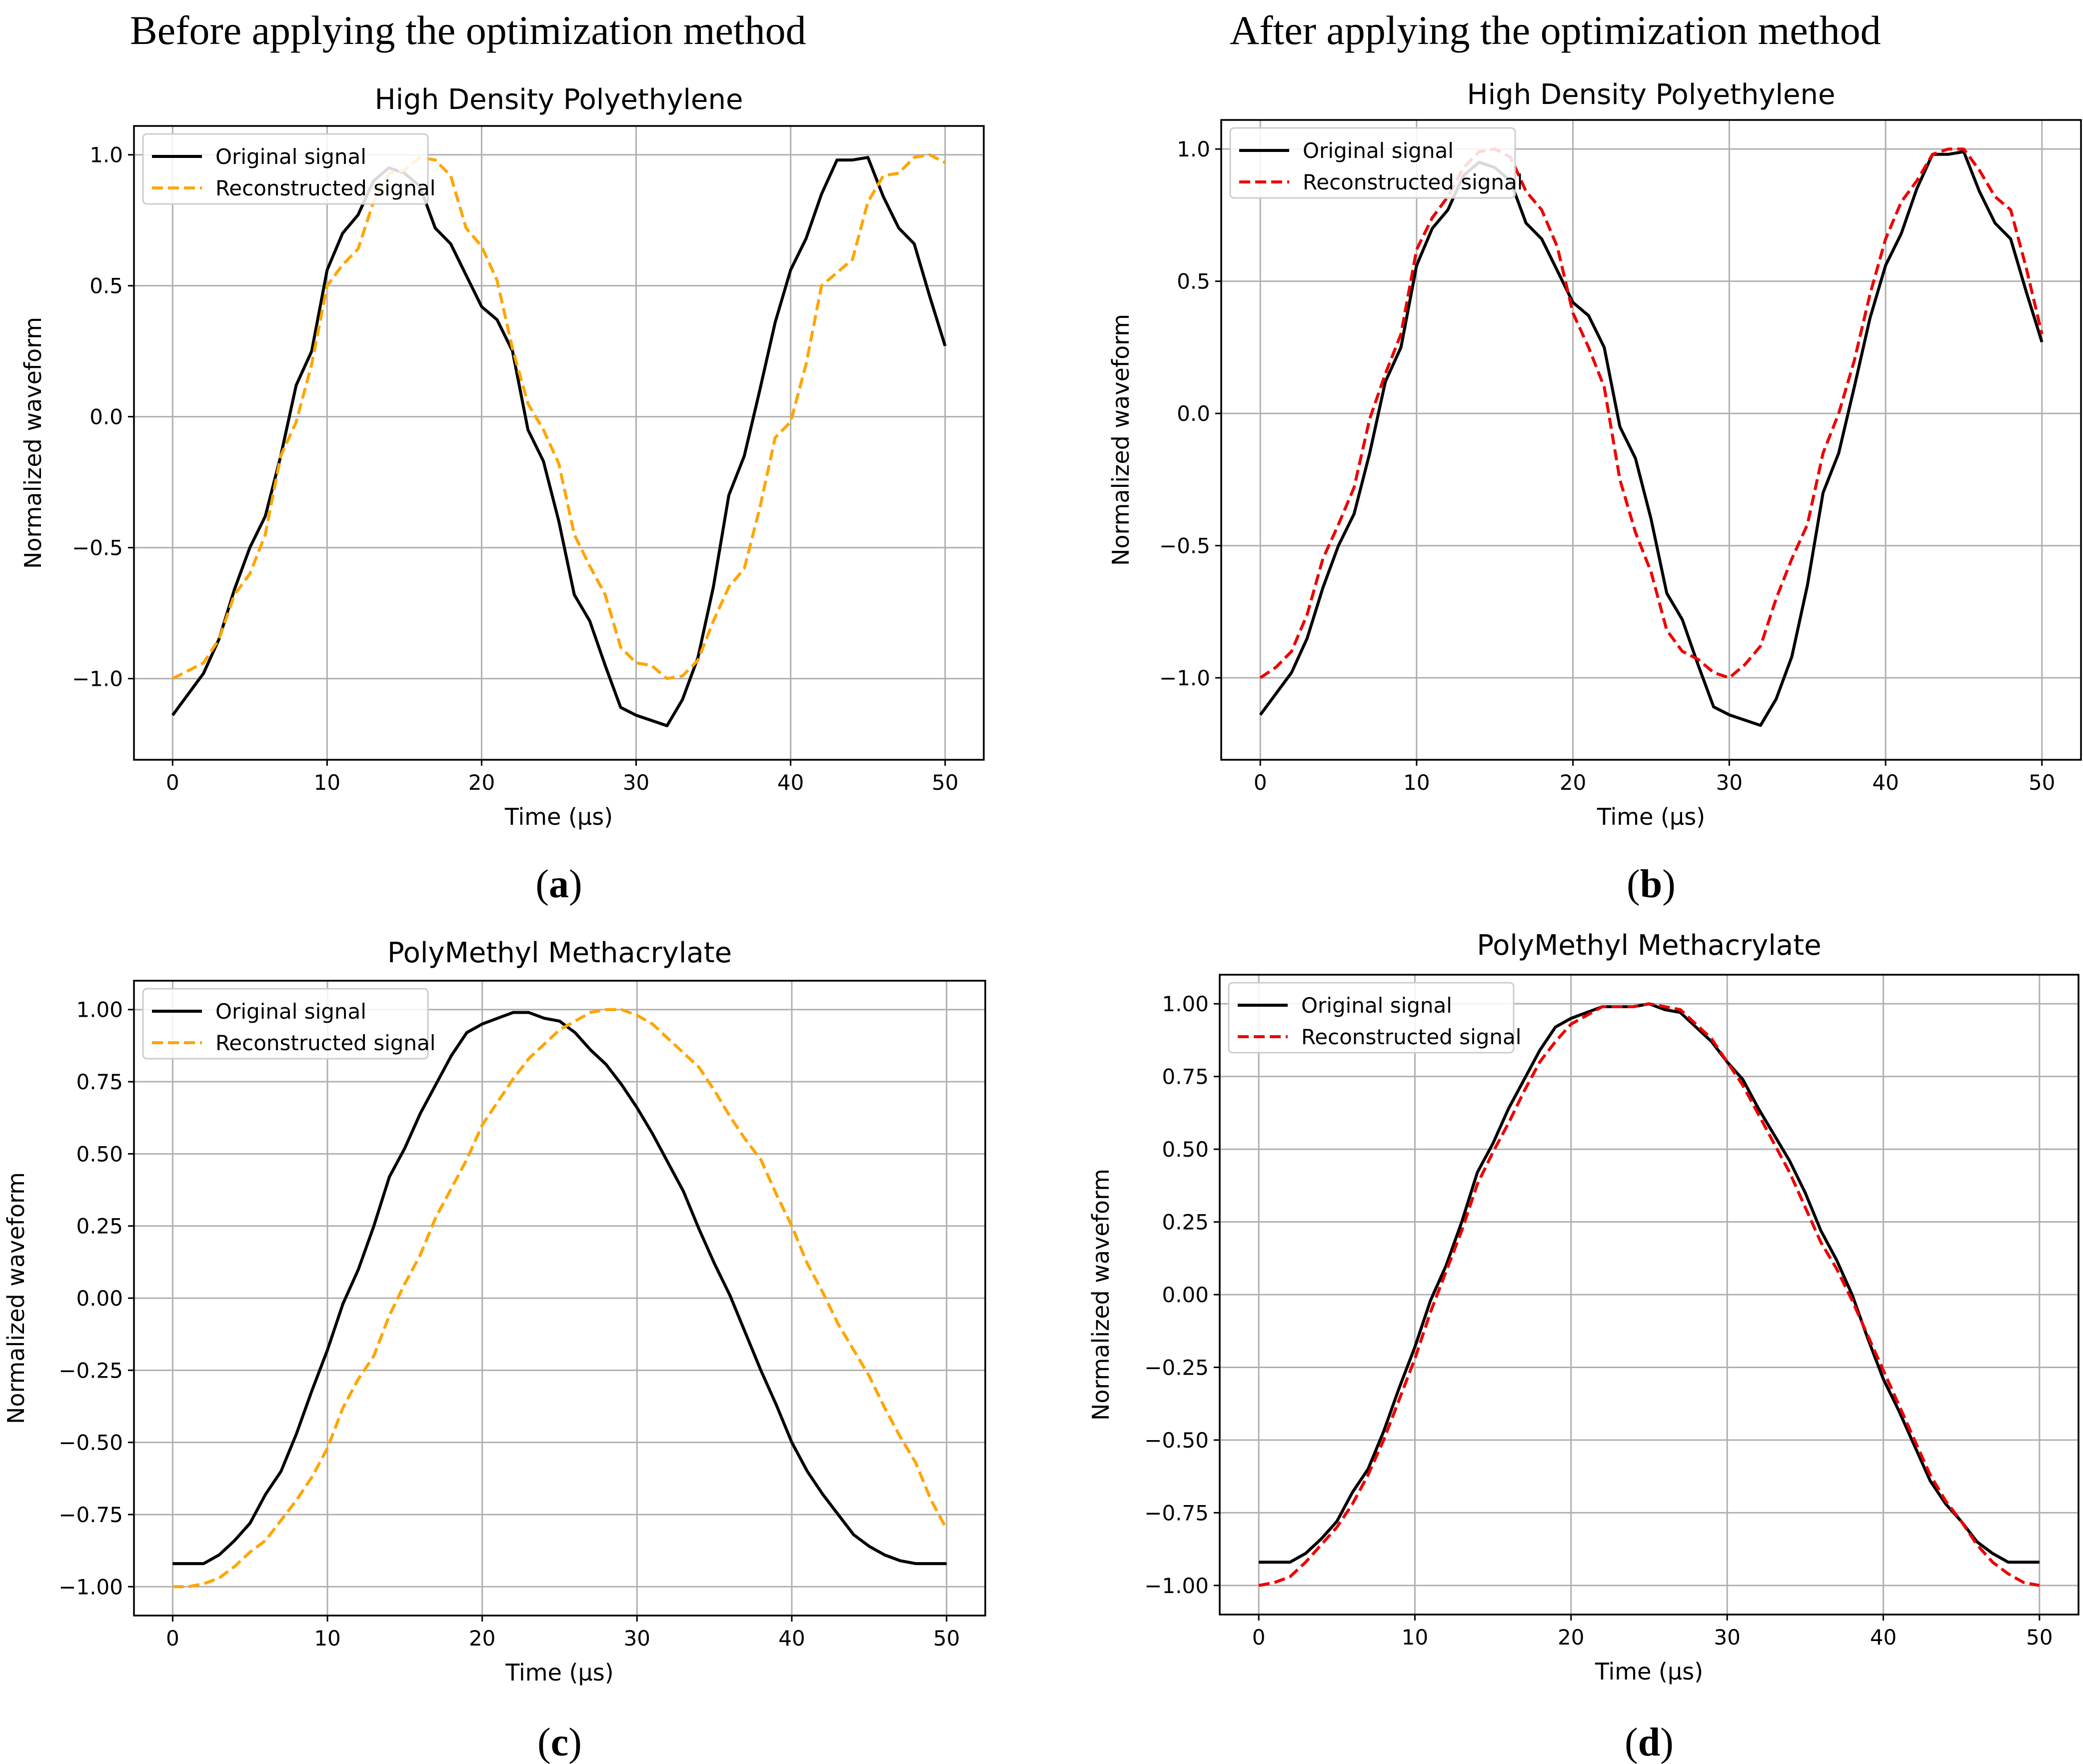 The height and width of the screenshot is (1764, 2083). What do you see at coordinates (1555, 30) in the screenshot?
I see `right-column-title: After applying the optimization method` at bounding box center [1555, 30].